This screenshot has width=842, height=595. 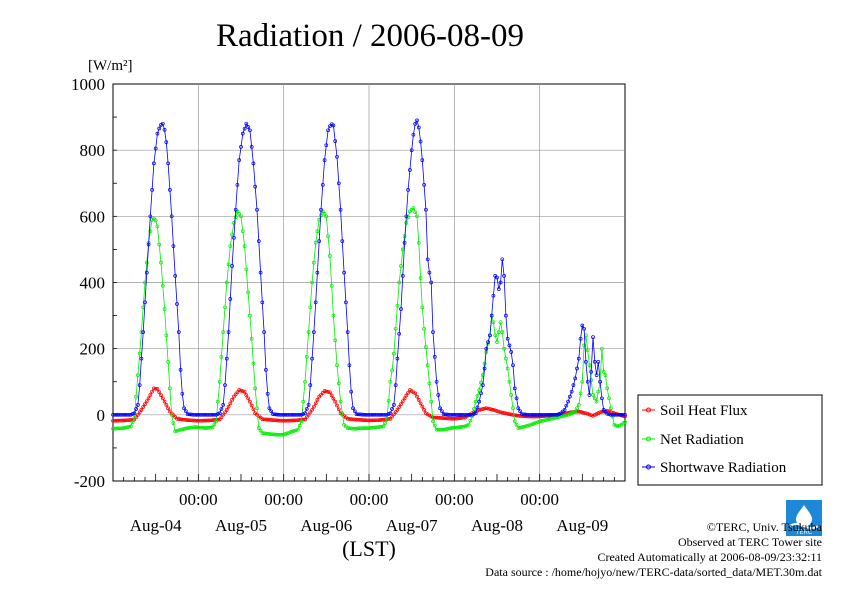 What do you see at coordinates (101, 415) in the screenshot?
I see `y-tick-label: 0` at bounding box center [101, 415].